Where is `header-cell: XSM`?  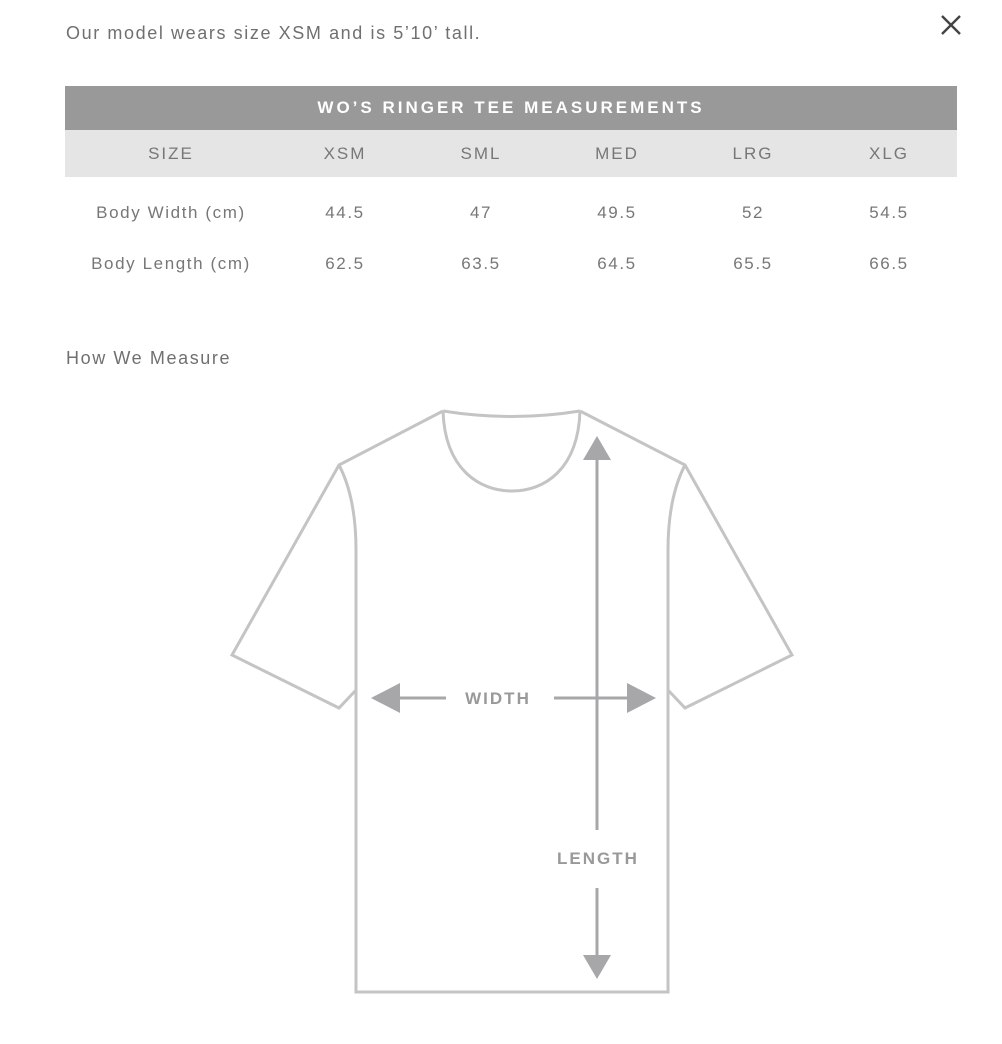 header-cell: XSM is located at coordinates (345, 153).